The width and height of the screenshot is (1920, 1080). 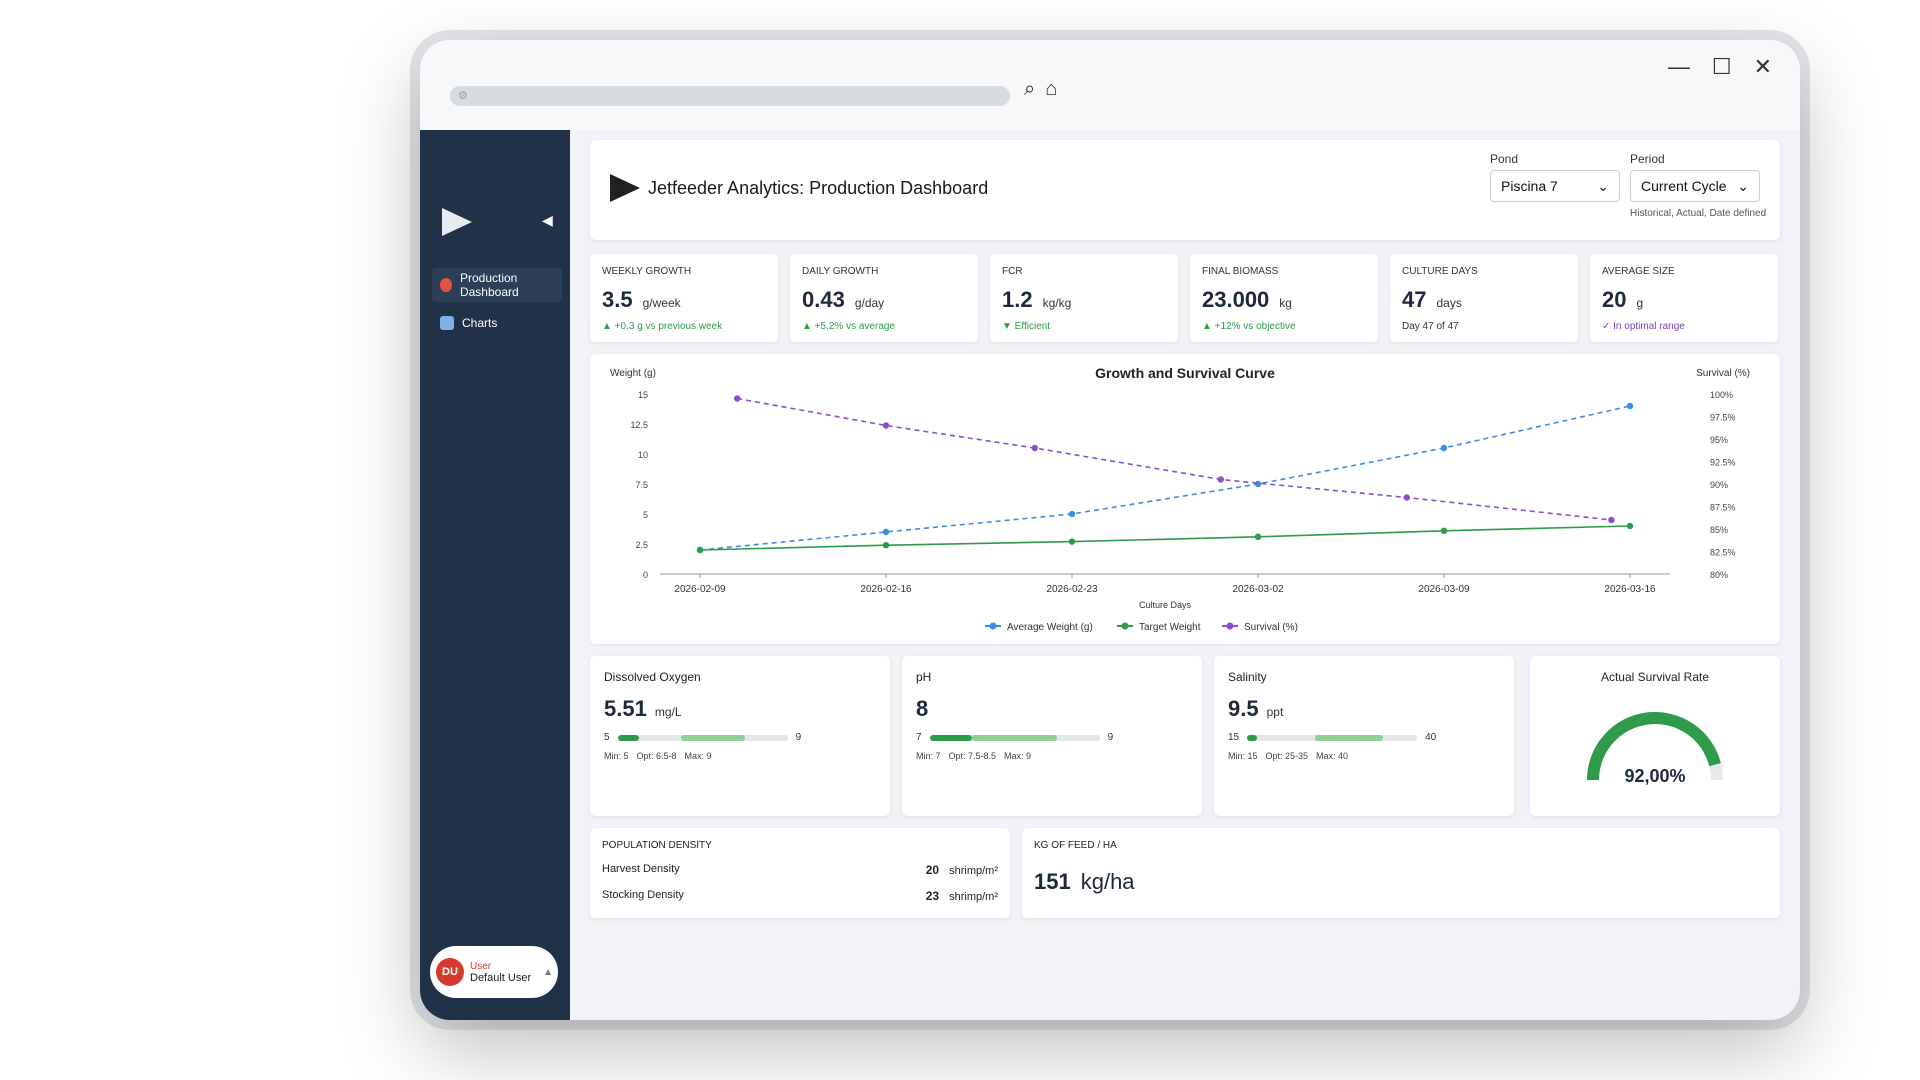 What do you see at coordinates (463, 96) in the screenshot?
I see `site-settings-icon: ⚙` at bounding box center [463, 96].